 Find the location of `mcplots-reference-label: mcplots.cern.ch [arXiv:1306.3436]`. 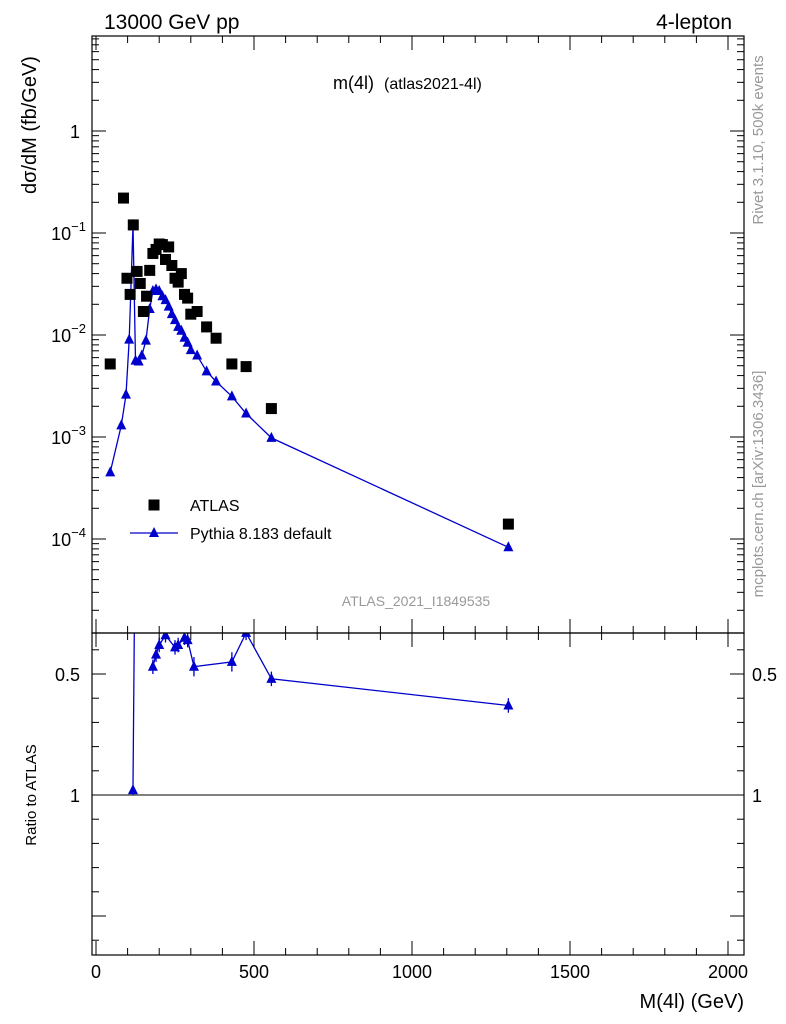

mcplots-reference-label: mcplots.cern.ch [arXiv:1306.3436] is located at coordinates (758, 484).